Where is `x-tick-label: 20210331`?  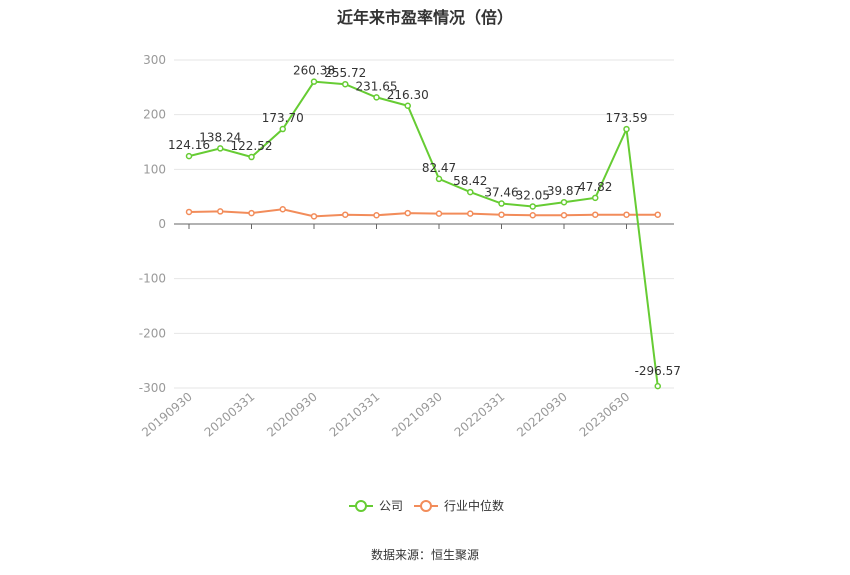 x-tick-label: 20210331 is located at coordinates (355, 415).